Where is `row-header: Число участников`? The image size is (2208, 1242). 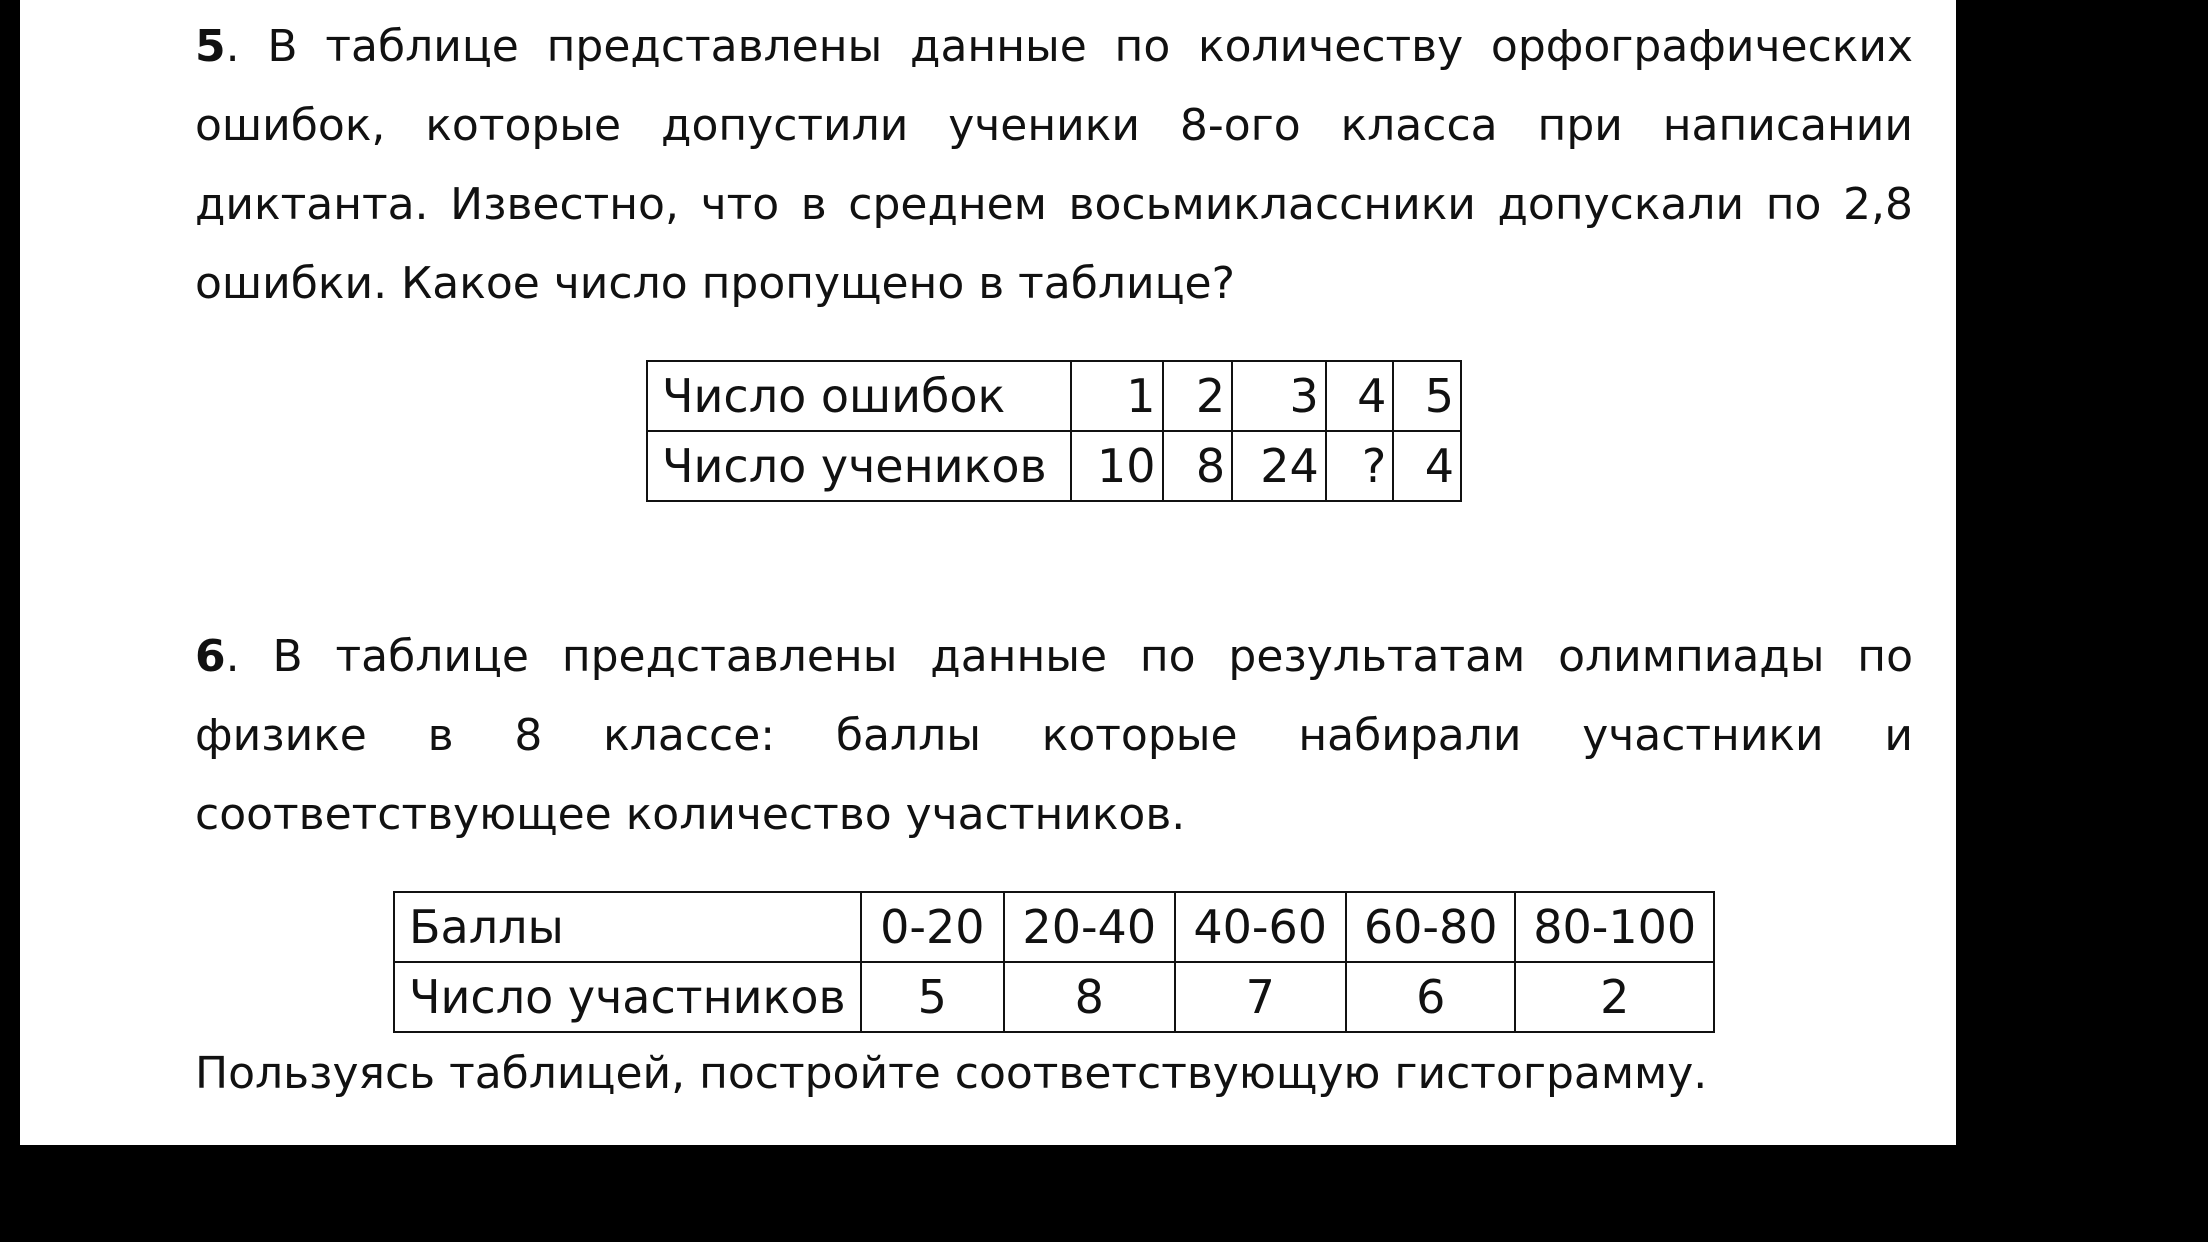 row-header: Число участников is located at coordinates (627, 997).